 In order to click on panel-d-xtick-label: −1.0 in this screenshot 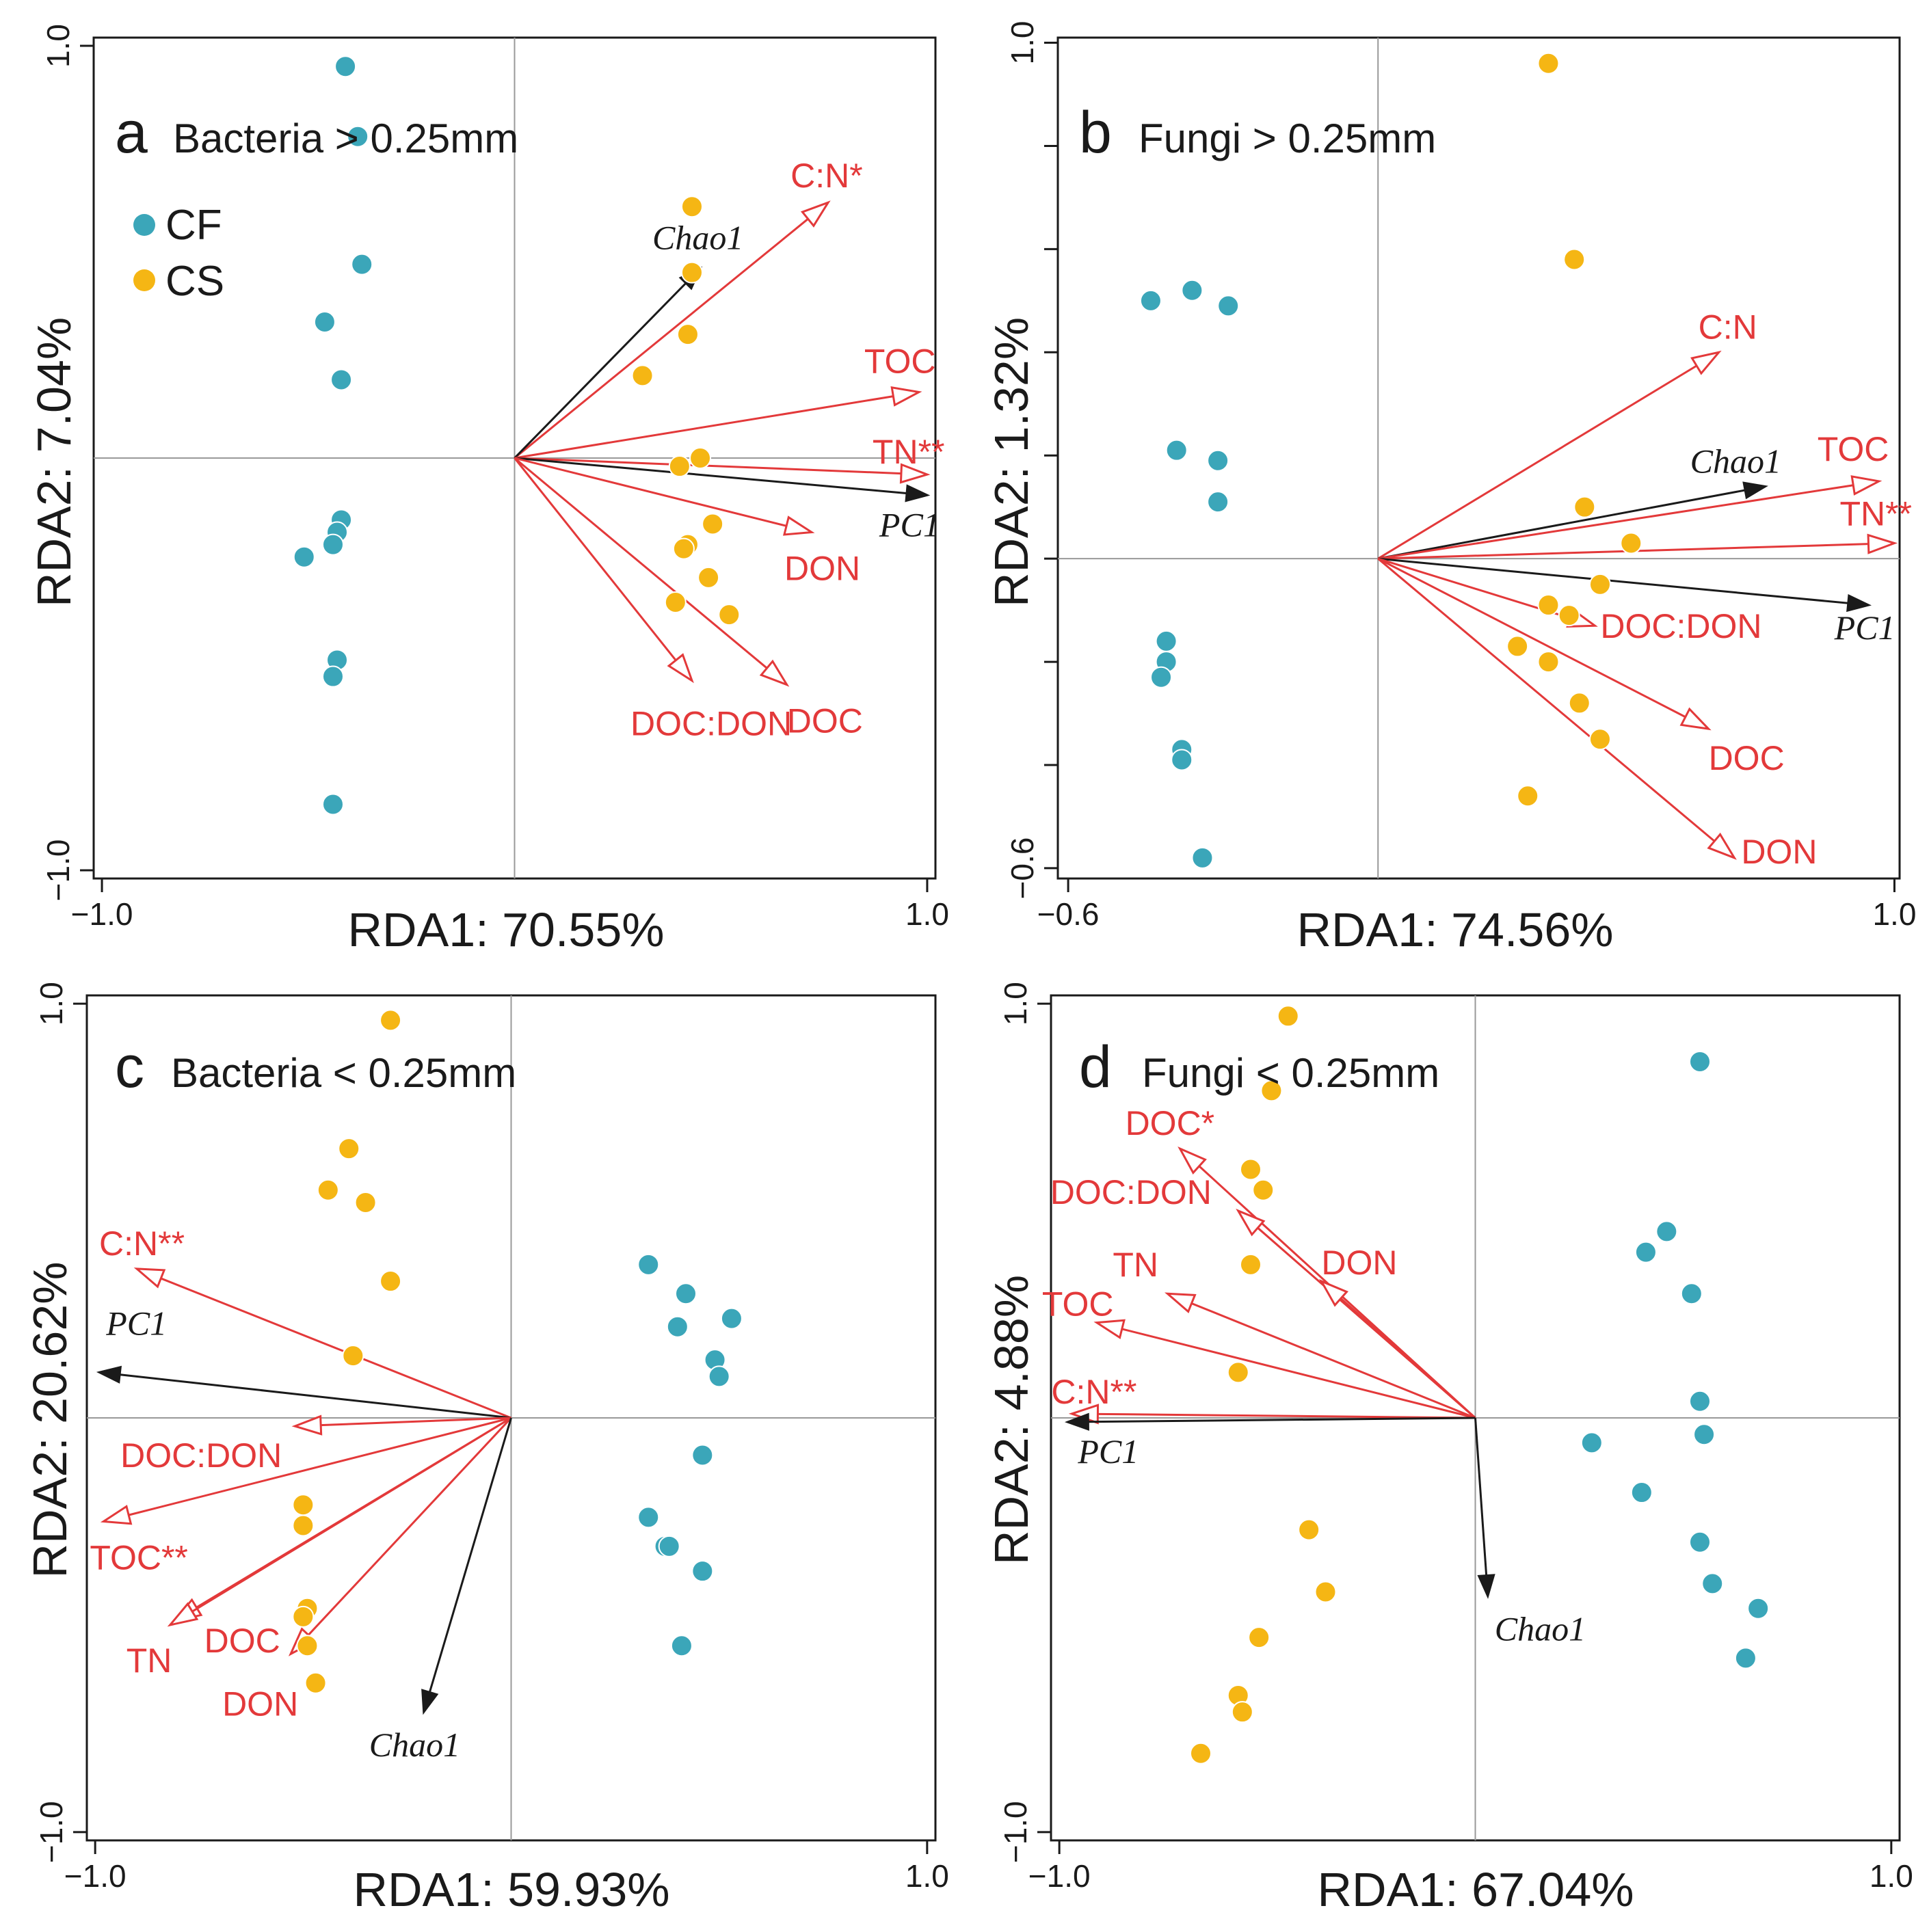, I will do `click(1059, 1876)`.